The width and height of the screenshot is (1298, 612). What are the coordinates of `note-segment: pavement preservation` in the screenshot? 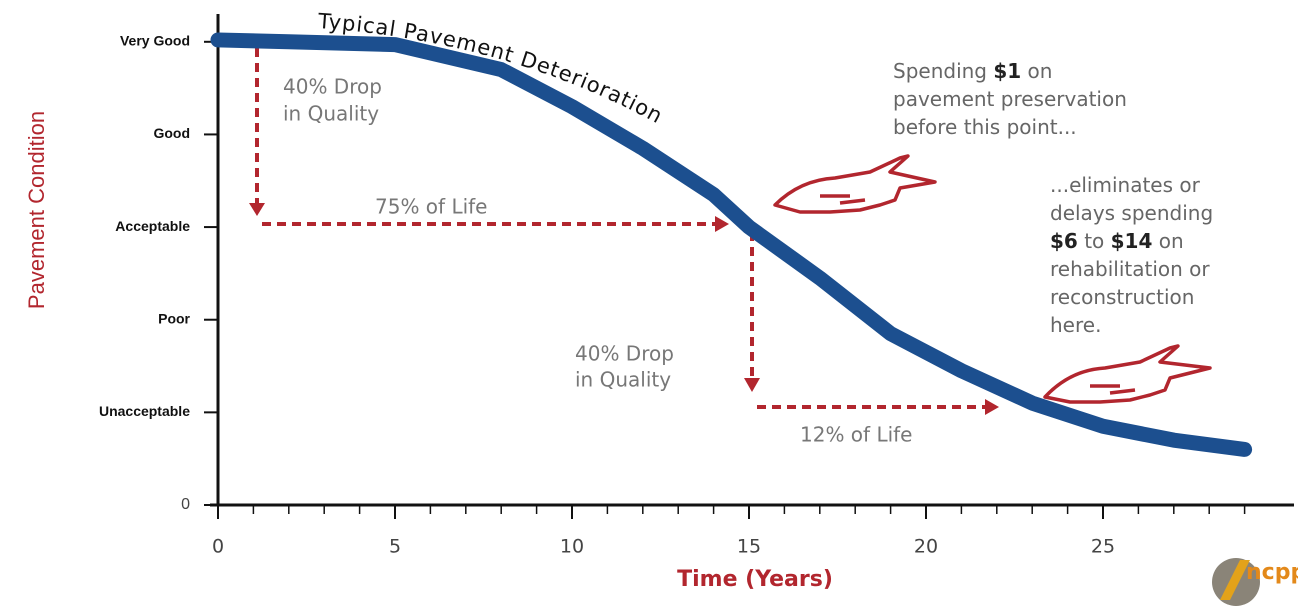 It's located at (1010, 99).